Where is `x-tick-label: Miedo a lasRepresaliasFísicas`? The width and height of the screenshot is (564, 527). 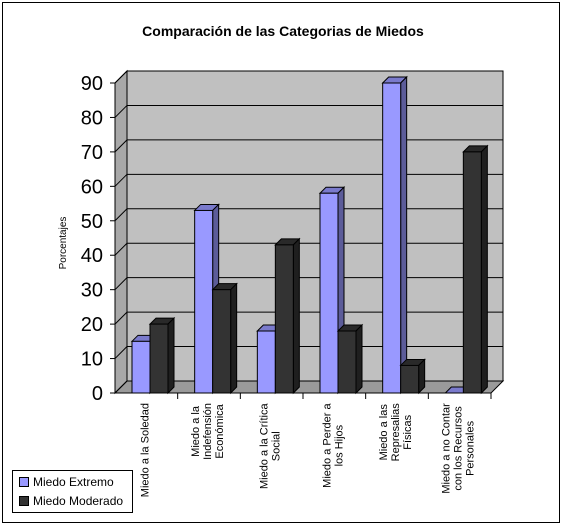
x-tick-label: Miedo a lasRepresaliasFísicas is located at coordinates (396, 432).